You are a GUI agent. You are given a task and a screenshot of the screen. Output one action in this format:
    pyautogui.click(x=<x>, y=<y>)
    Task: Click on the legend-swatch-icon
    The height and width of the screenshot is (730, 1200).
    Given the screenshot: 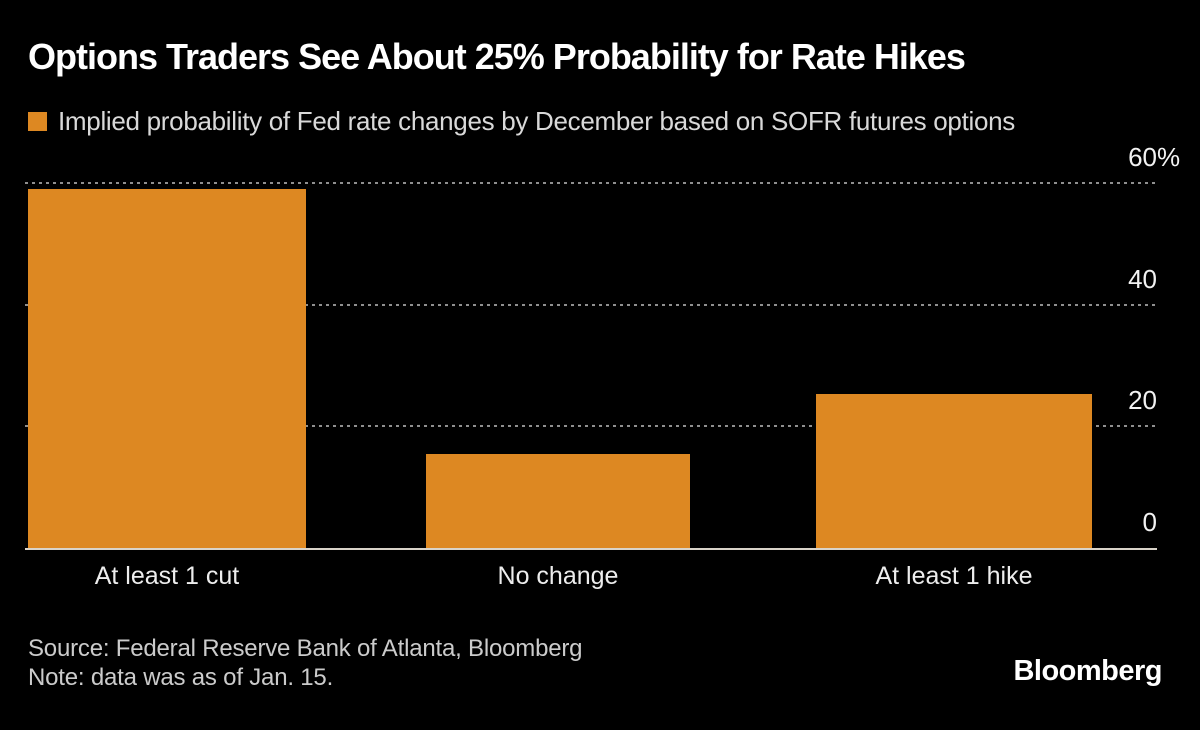 What is the action you would take?
    pyautogui.click(x=37, y=121)
    